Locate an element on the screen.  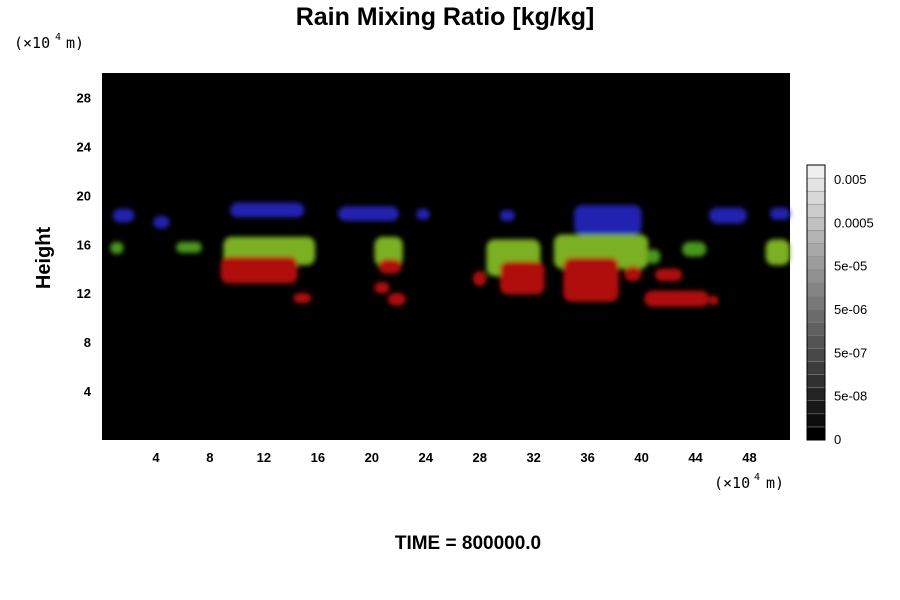
y-tick-label: 4 is located at coordinates (88, 391).